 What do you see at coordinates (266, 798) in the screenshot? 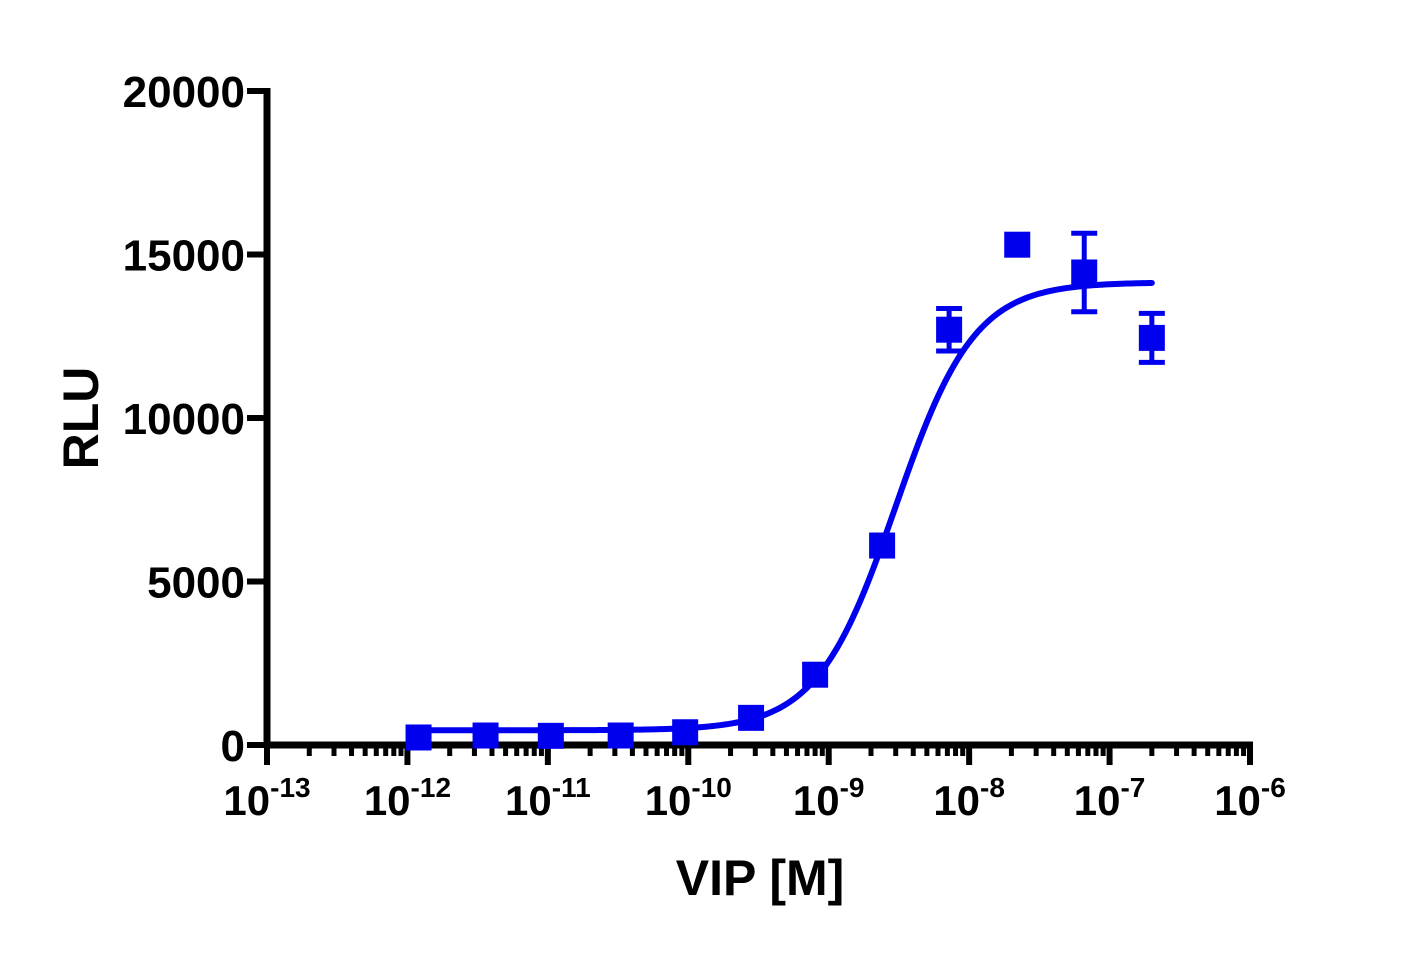
I see `x-tick-label: 10⁻¹³` at bounding box center [266, 798].